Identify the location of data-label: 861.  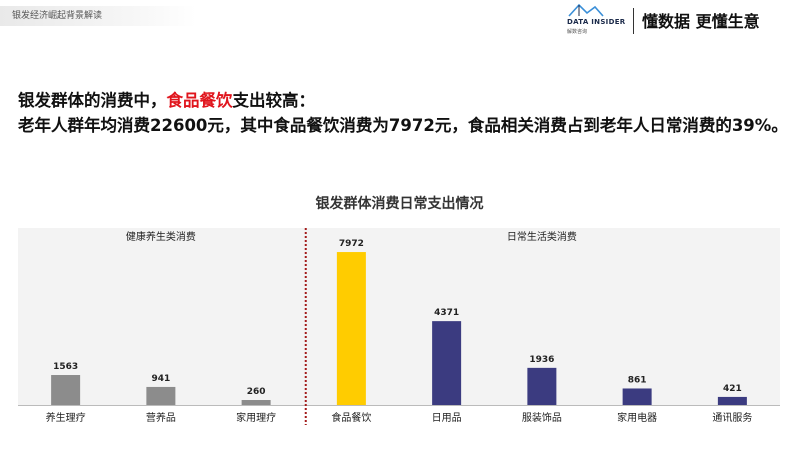
(637, 380).